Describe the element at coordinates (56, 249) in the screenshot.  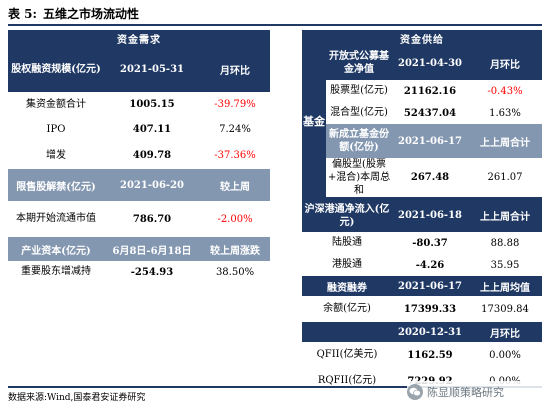
I see `industry-head-label: 产业资本(亿元)` at that location.